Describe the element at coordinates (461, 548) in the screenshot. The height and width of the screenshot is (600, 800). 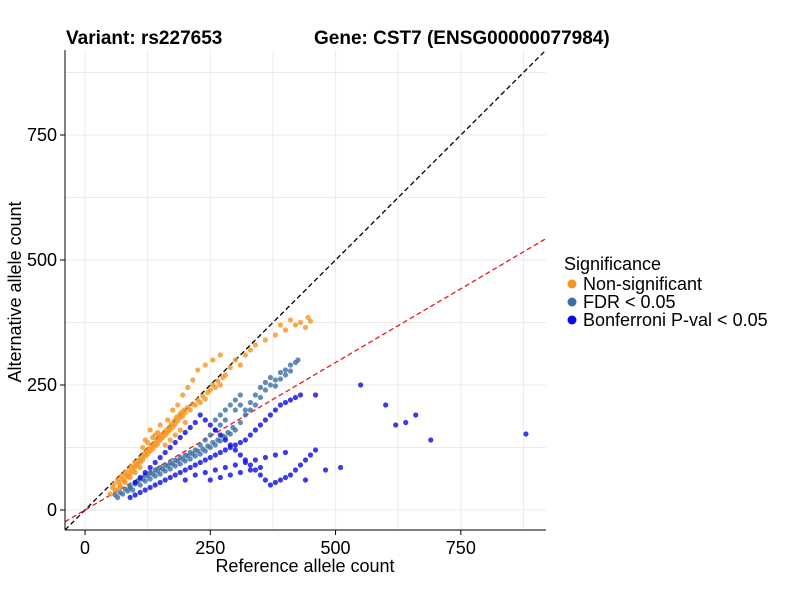
I see `x-tick-label: 750` at that location.